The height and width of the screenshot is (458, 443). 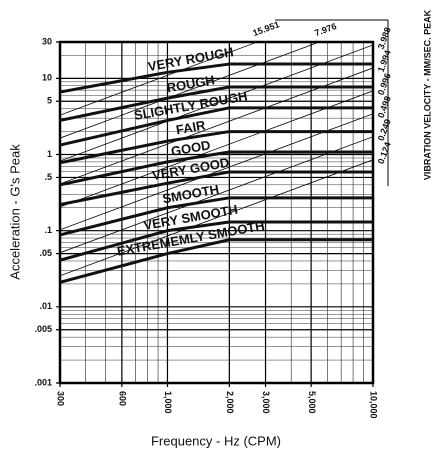 What do you see at coordinates (191, 127) in the screenshot?
I see `curve-label: FAIR` at bounding box center [191, 127].